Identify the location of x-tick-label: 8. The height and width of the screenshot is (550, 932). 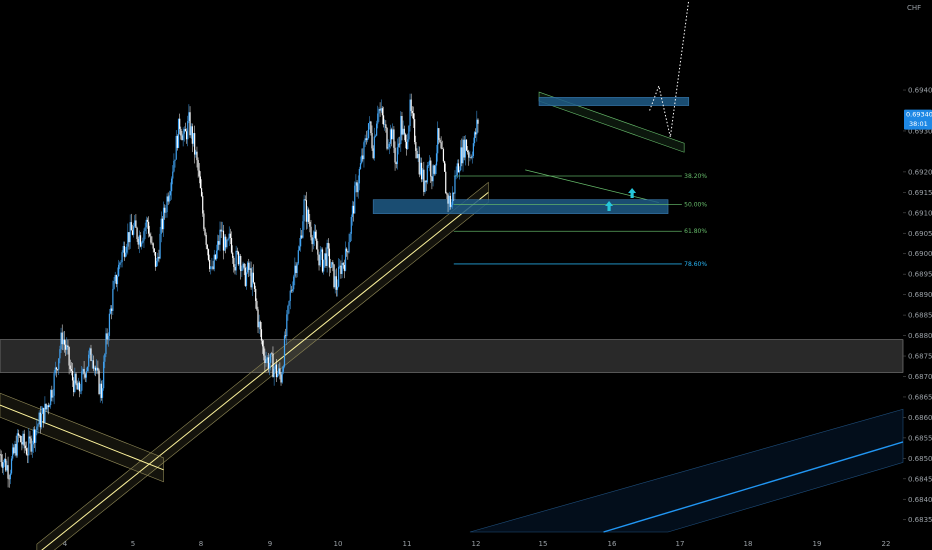
(201, 544).